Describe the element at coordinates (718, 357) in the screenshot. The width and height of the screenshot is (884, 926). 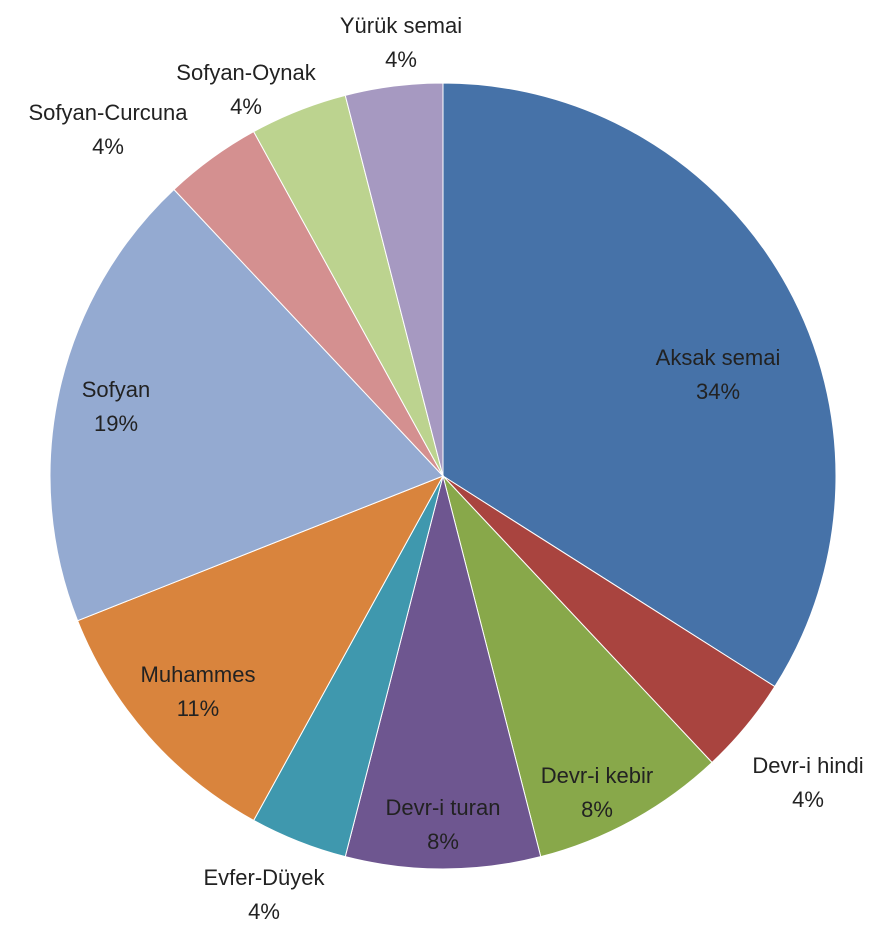
I see `slice-category-label: Aksak semai` at that location.